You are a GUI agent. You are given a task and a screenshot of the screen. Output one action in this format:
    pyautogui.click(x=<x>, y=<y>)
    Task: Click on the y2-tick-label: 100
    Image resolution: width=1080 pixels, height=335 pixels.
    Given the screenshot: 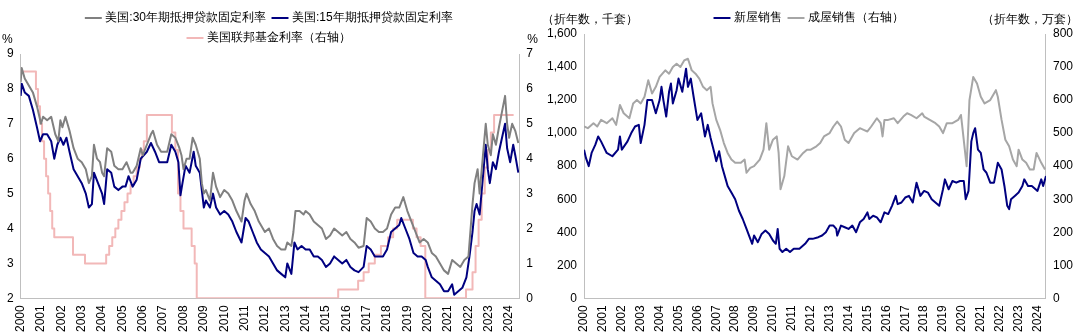 What is the action you would take?
    pyautogui.click(x=1063, y=264)
    